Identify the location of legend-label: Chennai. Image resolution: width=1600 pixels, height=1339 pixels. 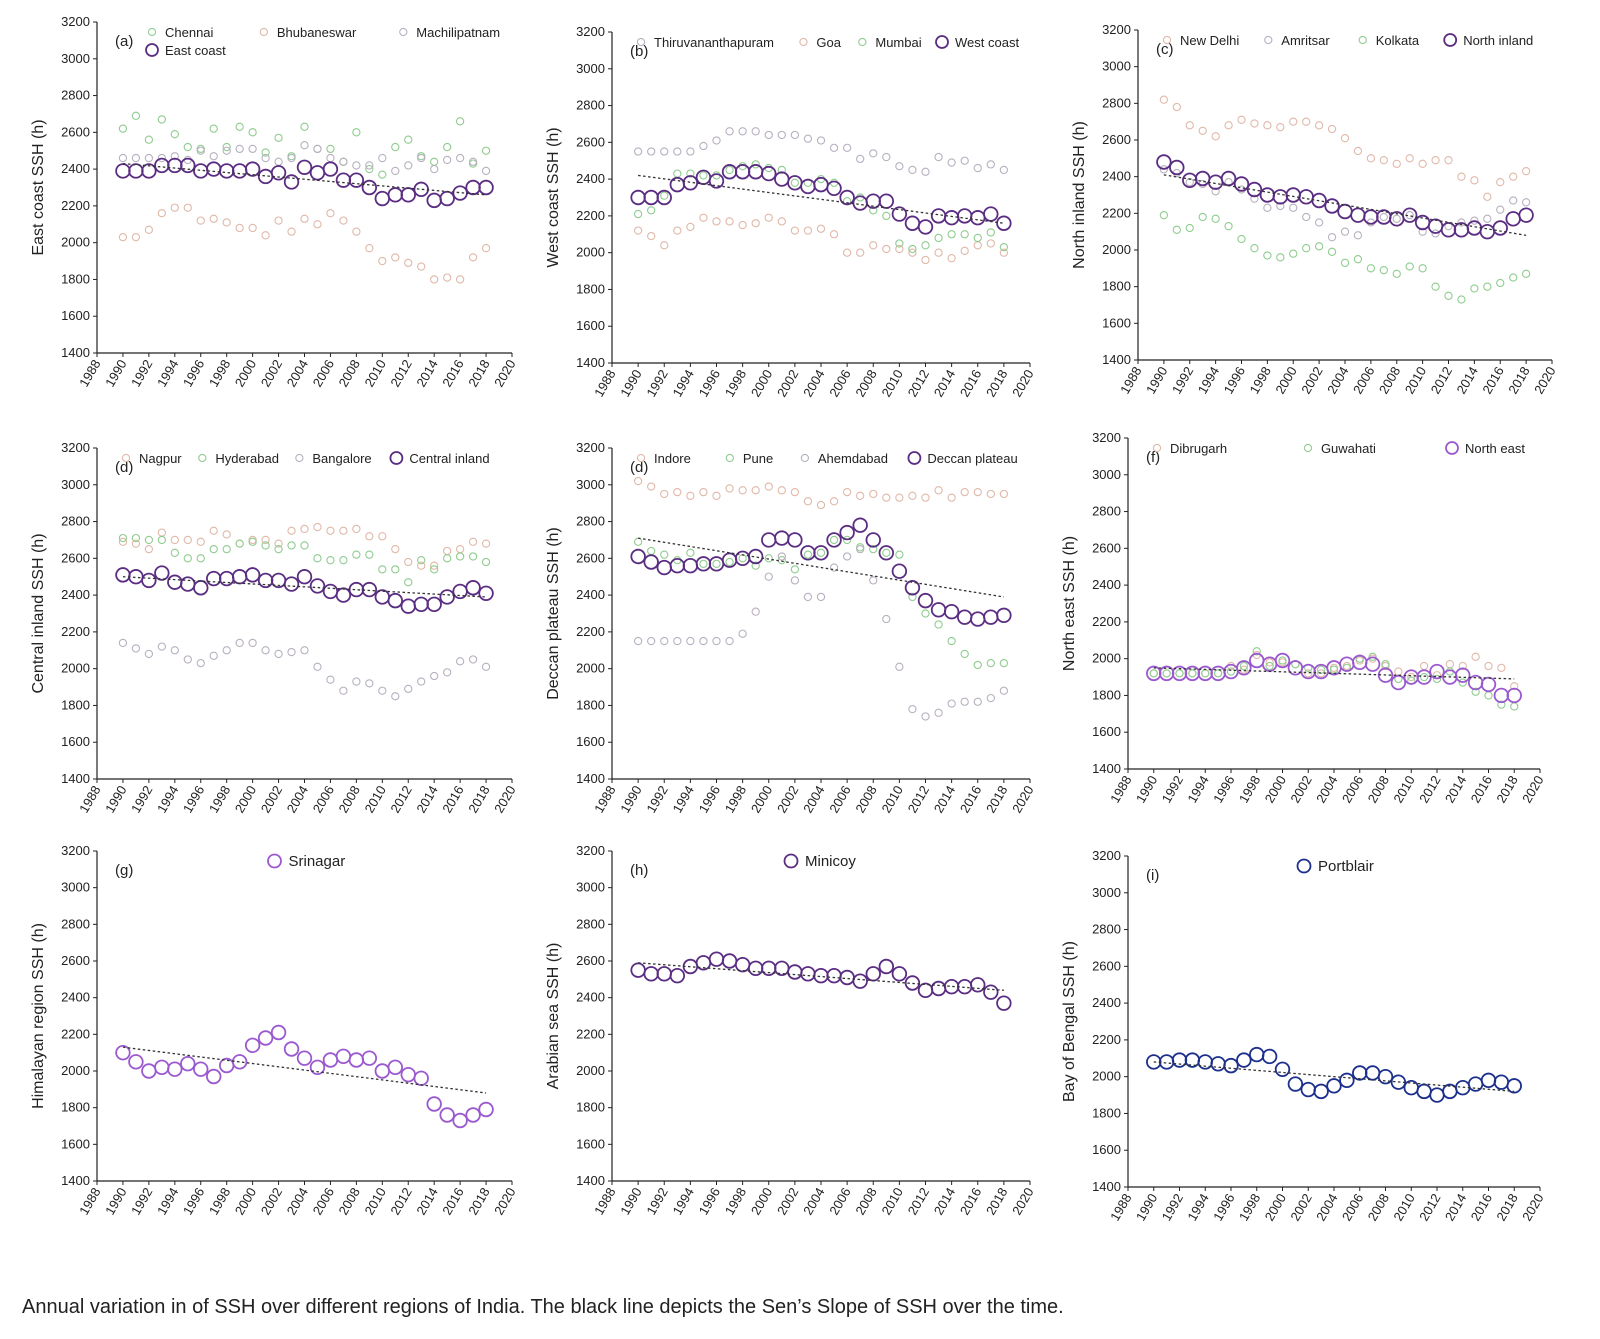
(189, 32).